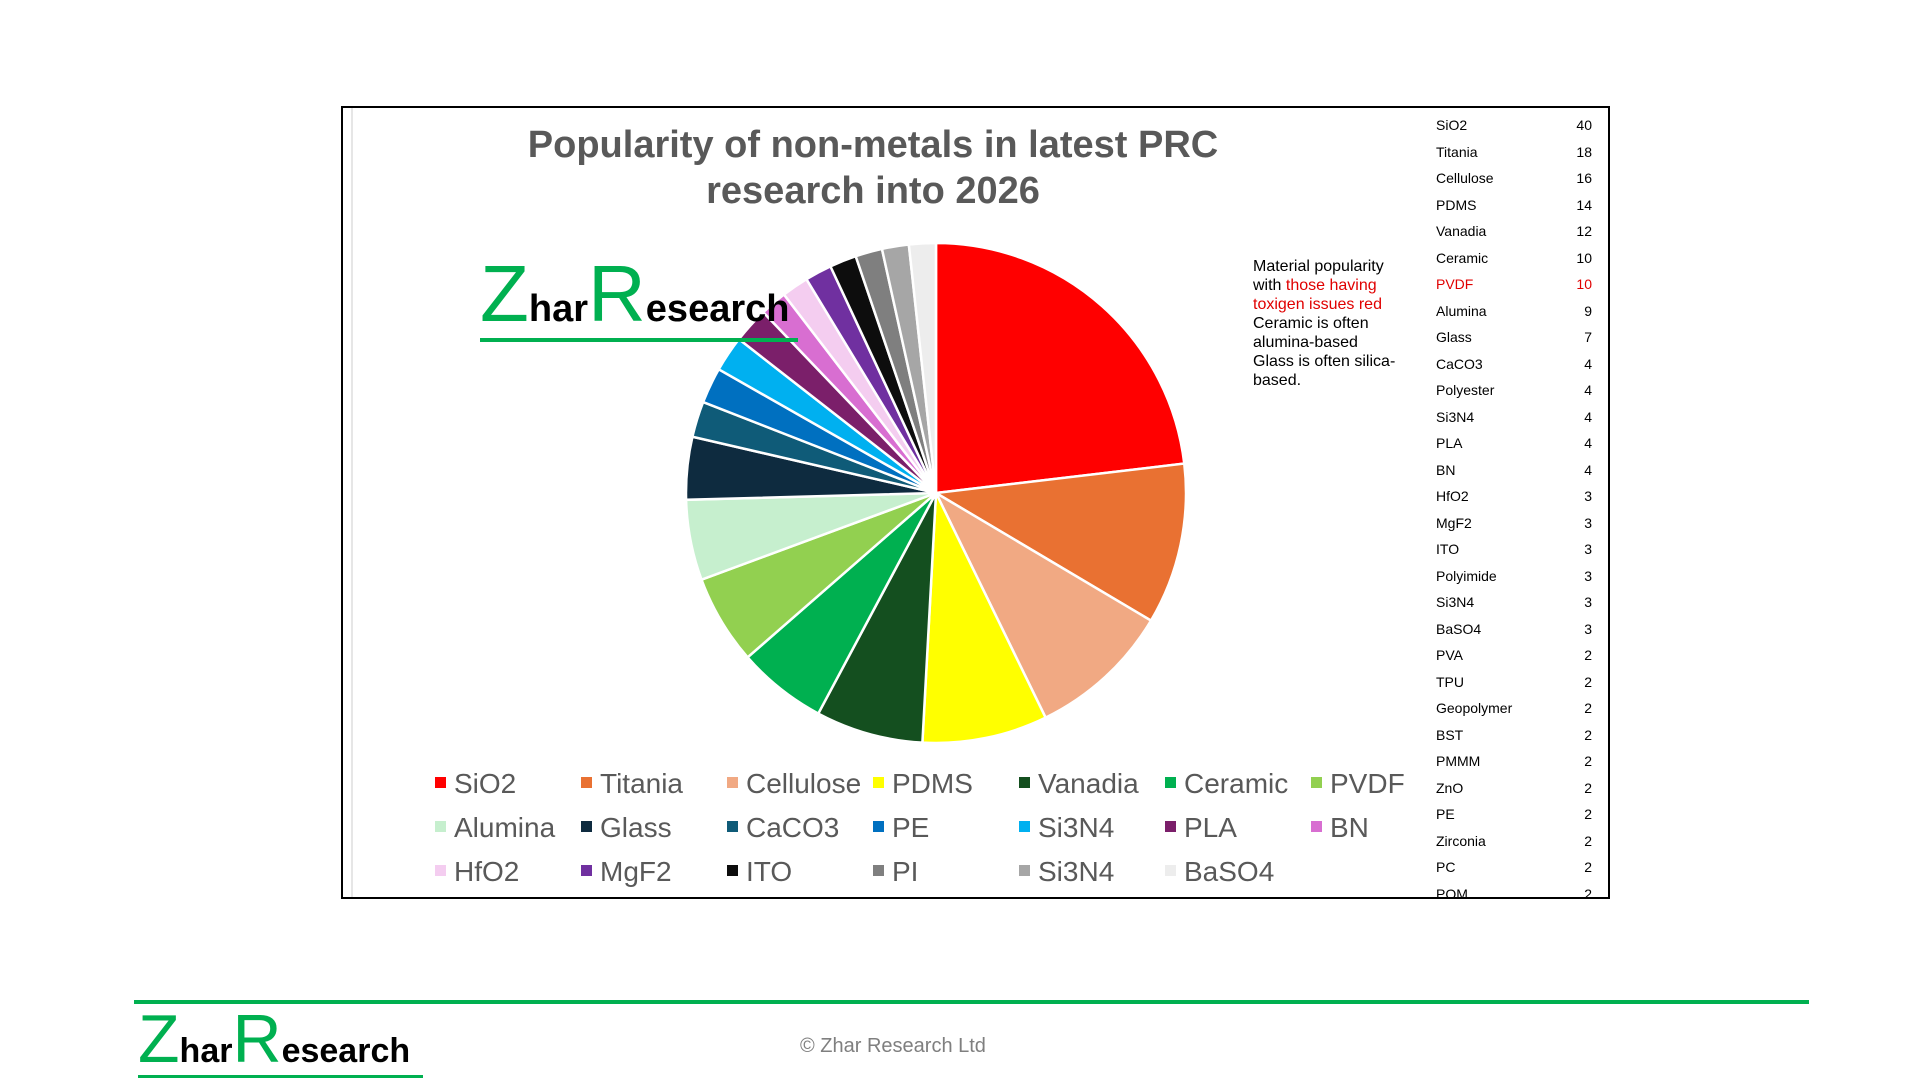  I want to click on table-row-name: PC, so click(1446, 867).